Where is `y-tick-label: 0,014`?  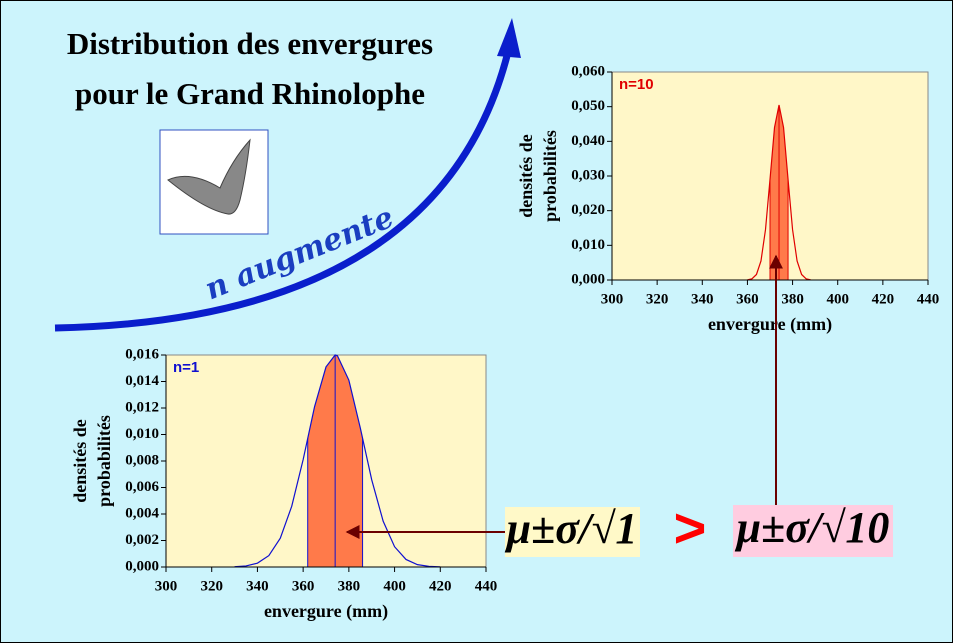 y-tick-label: 0,014 is located at coordinates (142, 381).